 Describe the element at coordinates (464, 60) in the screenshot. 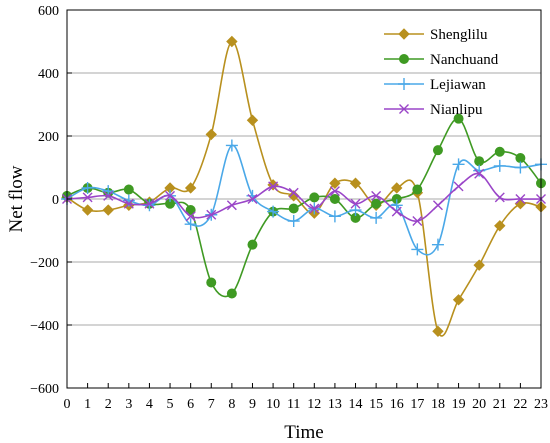

I see `legend-label: Nanchuand` at that location.